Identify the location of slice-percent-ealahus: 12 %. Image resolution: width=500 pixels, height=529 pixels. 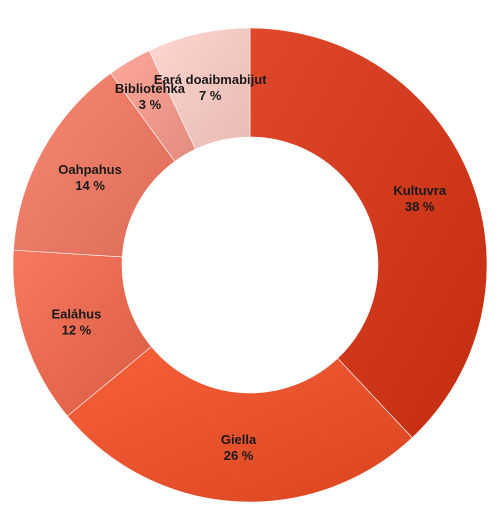
(77, 329).